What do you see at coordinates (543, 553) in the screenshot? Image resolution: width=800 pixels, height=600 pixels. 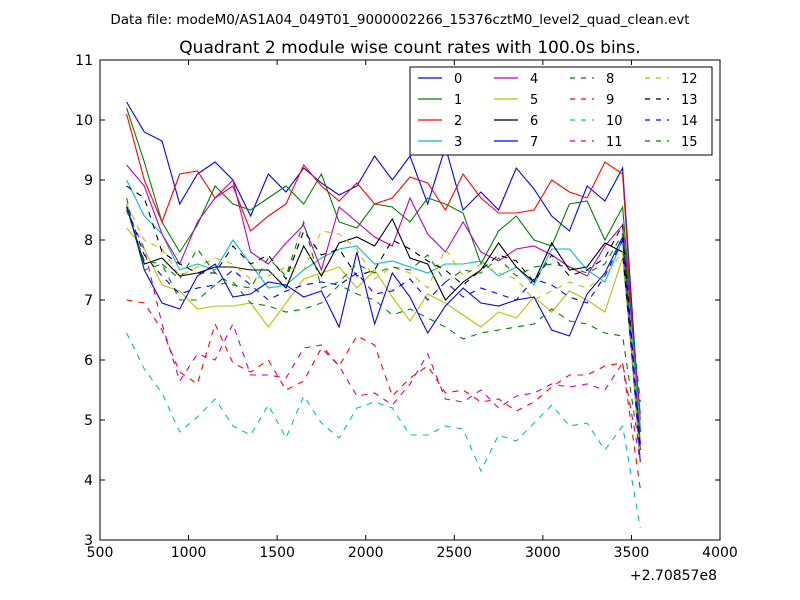 I see `x-tick-label: 3000` at bounding box center [543, 553].